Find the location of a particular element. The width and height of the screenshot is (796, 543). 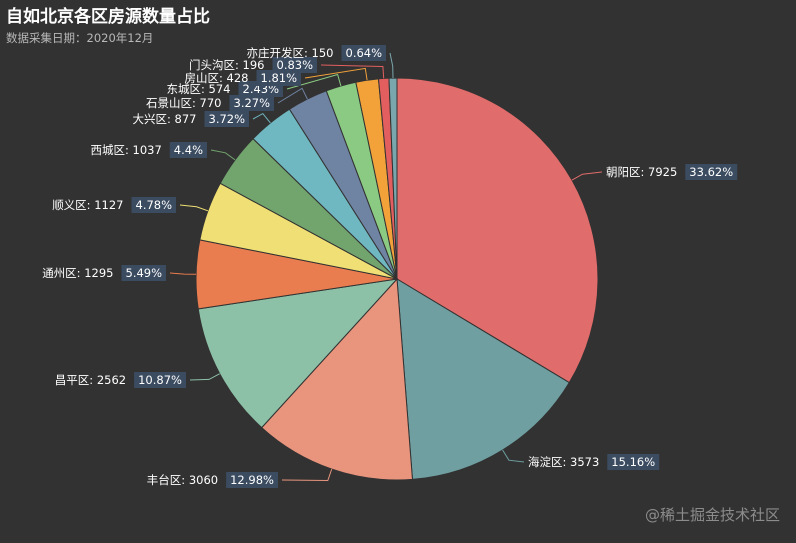

slice-name-value: 丰台区: 3060 is located at coordinates (182, 480).